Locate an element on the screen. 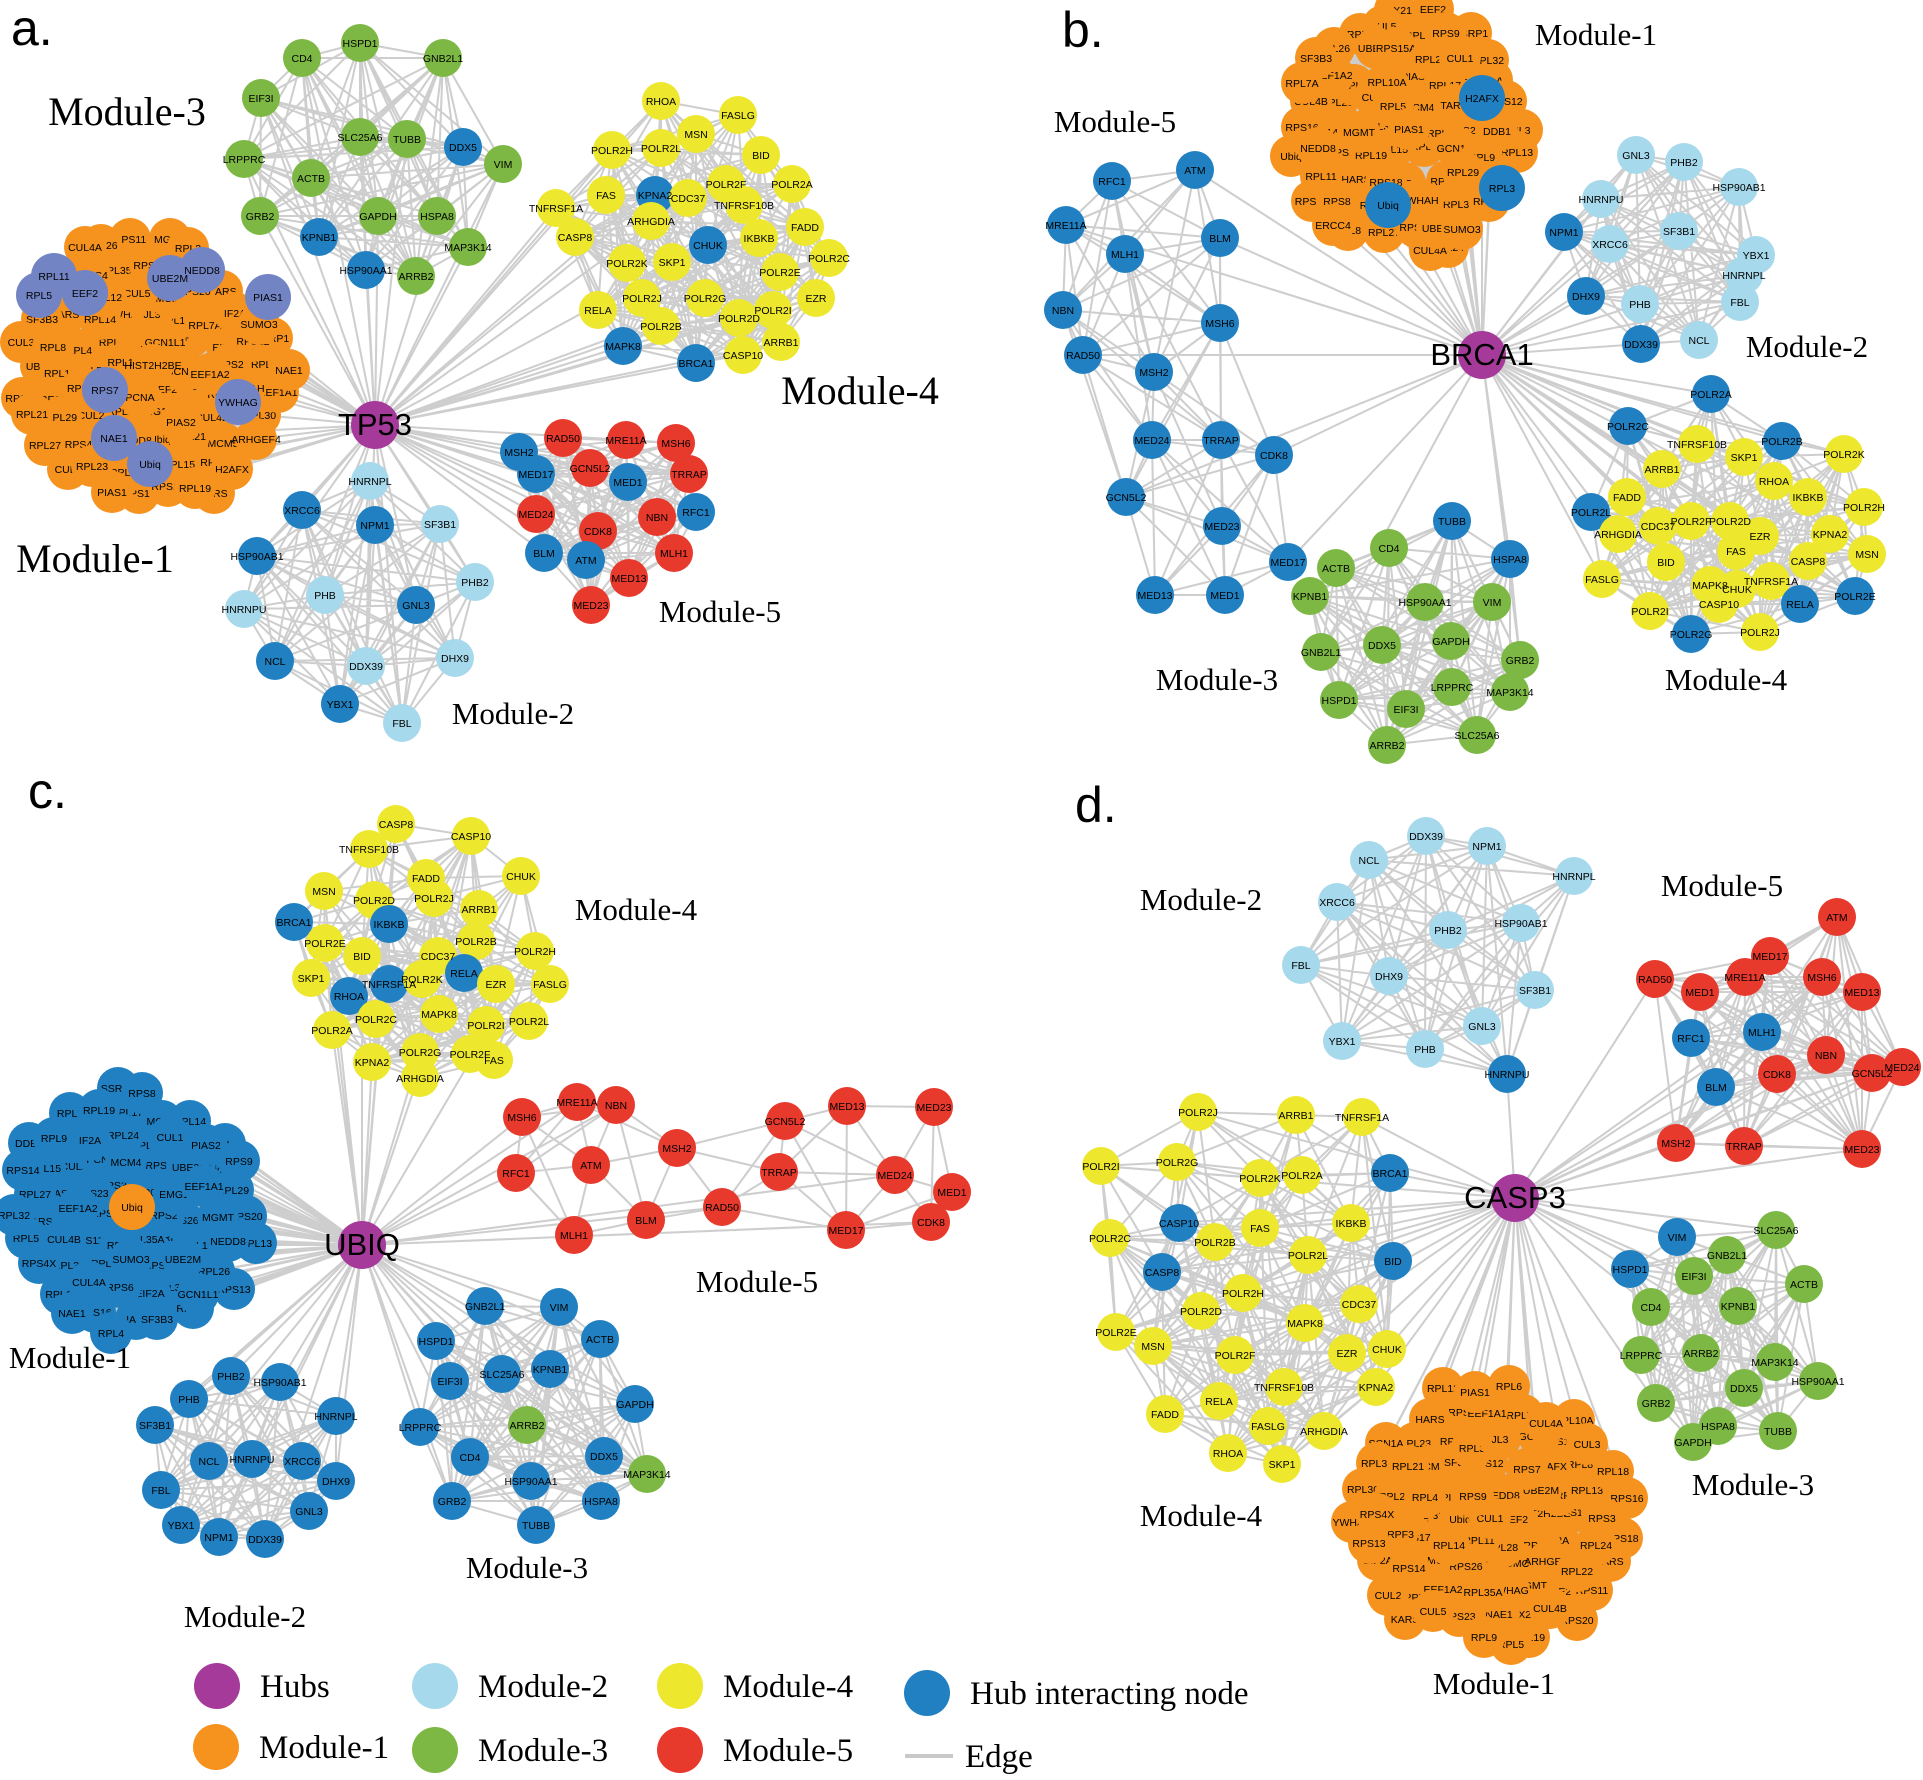  svg-text: POLR2K is located at coordinates (626, 264).